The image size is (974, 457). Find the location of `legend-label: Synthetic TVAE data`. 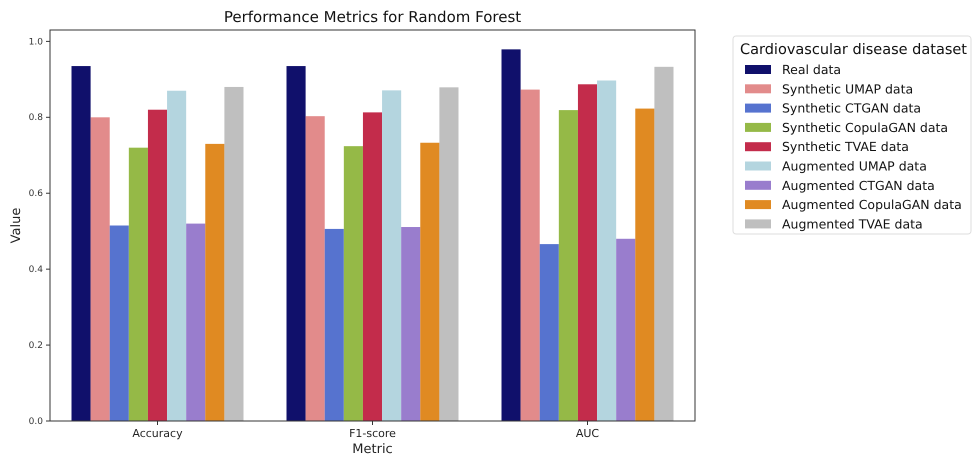

legend-label: Synthetic TVAE data is located at coordinates (845, 146).